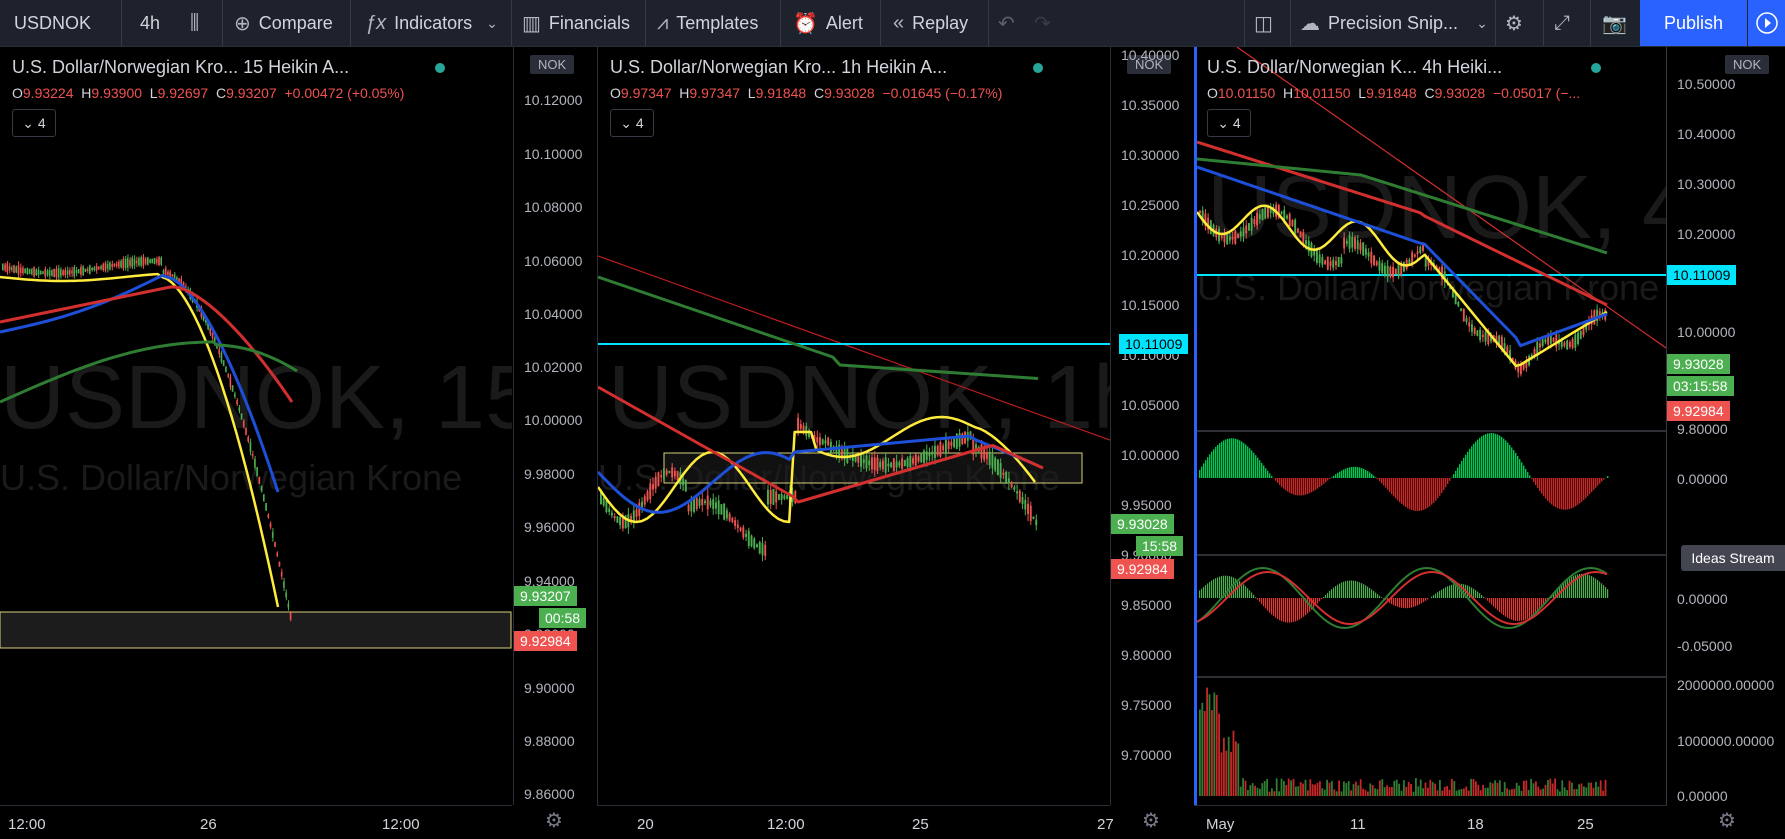  What do you see at coordinates (576, 23) in the screenshot?
I see `financials-button: ▥Financials` at bounding box center [576, 23].